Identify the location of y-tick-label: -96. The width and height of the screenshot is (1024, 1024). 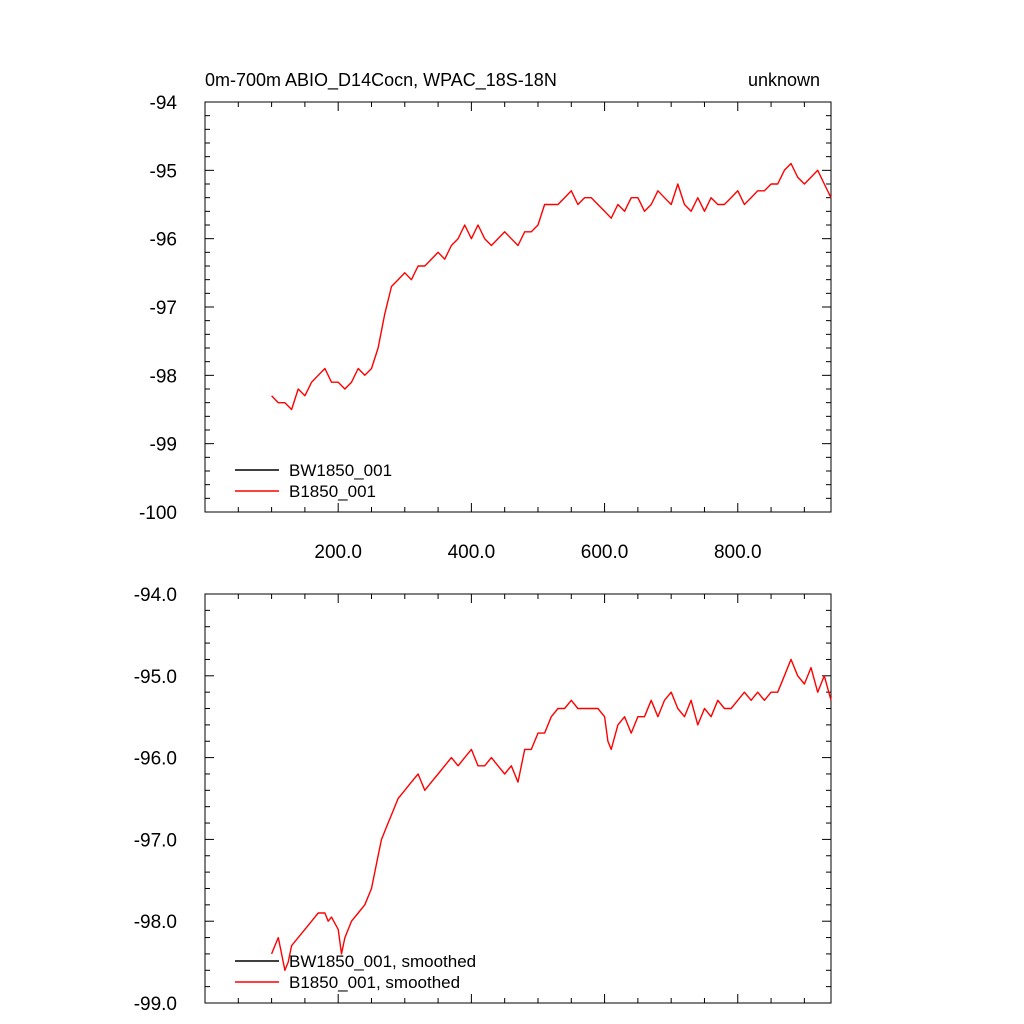
(163, 240).